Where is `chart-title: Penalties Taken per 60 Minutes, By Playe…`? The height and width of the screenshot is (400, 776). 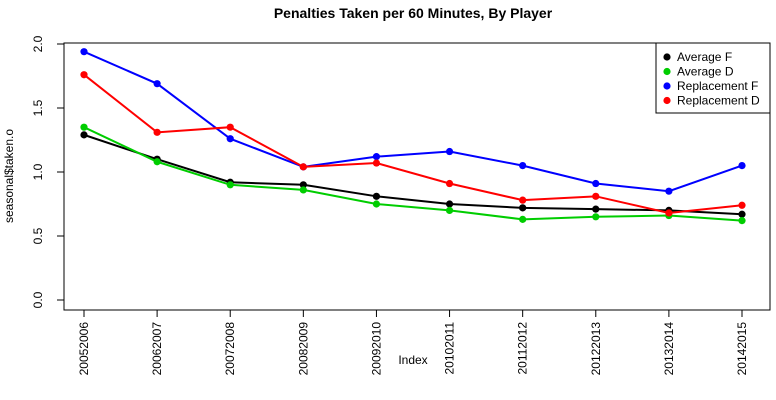
chart-title: Penalties Taken per 60 Minutes, By Playe… is located at coordinates (413, 13).